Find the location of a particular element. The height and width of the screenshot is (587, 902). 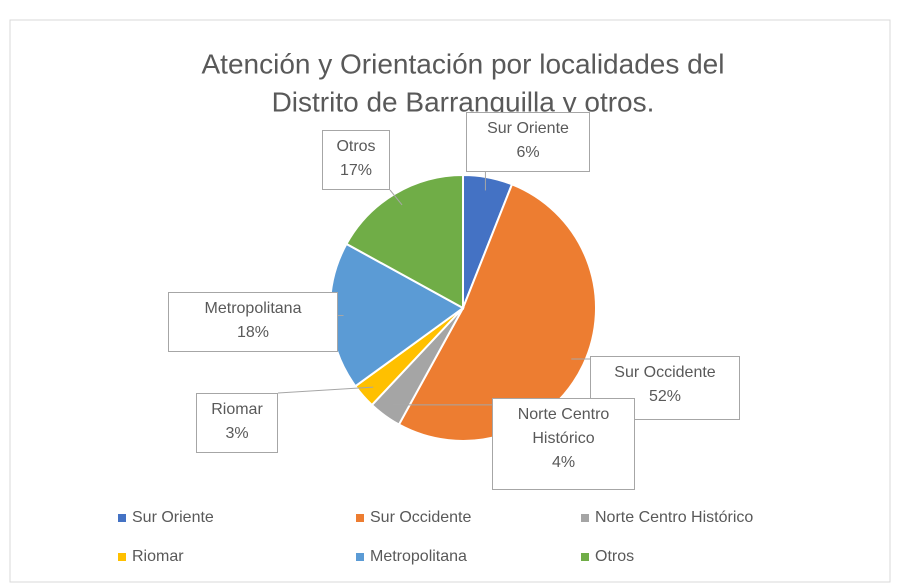

legend-label: Norte Centro Histórico is located at coordinates (674, 517).